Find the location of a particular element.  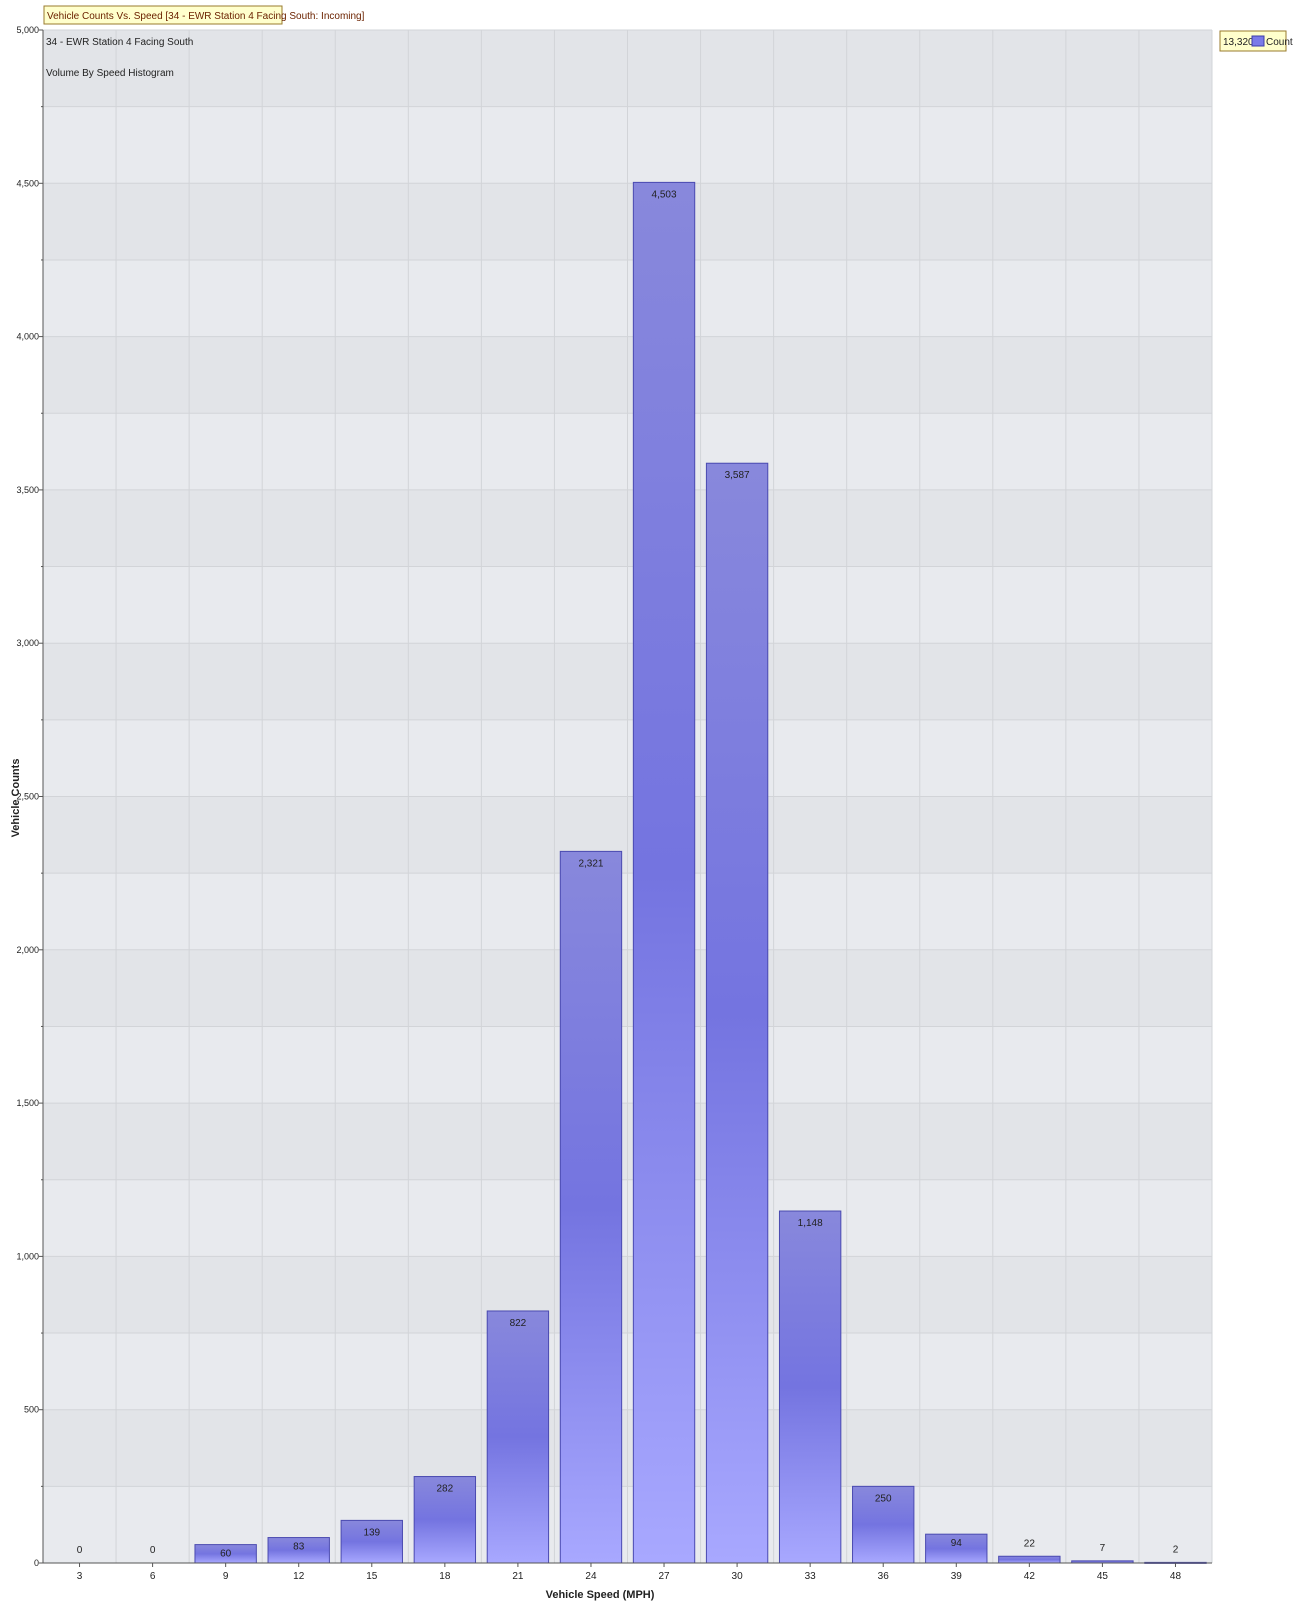

y-axis-title: Vehicle Counts is located at coordinates (16, 798).